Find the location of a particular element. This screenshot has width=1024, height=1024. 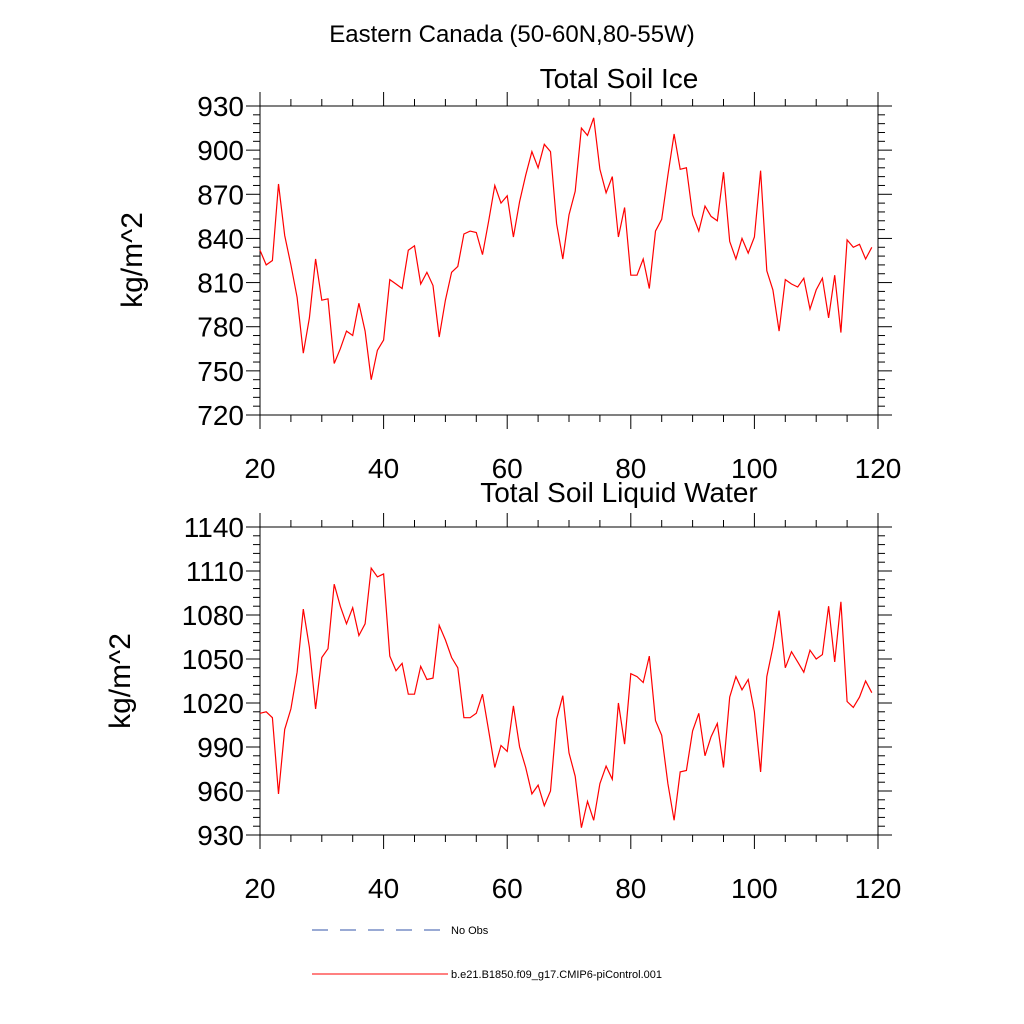

y-tick-label: 1140 is located at coordinates (214, 527).